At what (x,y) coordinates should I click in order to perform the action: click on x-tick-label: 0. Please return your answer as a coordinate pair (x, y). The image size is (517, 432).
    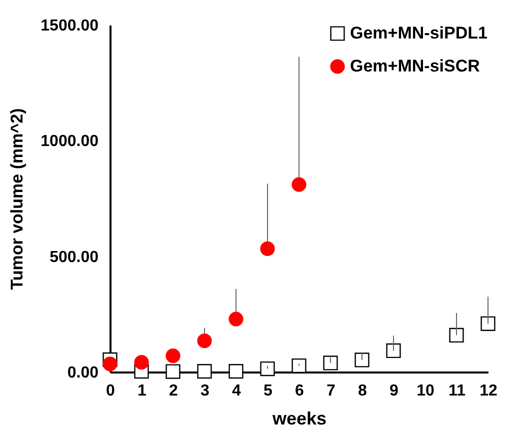
    Looking at the image, I should click on (111, 391).